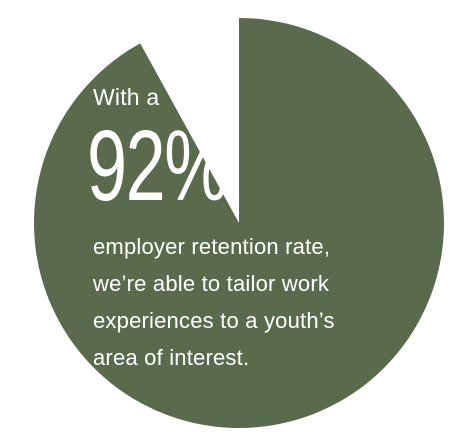 The image size is (458, 436). What do you see at coordinates (212, 246) in the screenshot?
I see `description-line-1: employer retention rate,` at bounding box center [212, 246].